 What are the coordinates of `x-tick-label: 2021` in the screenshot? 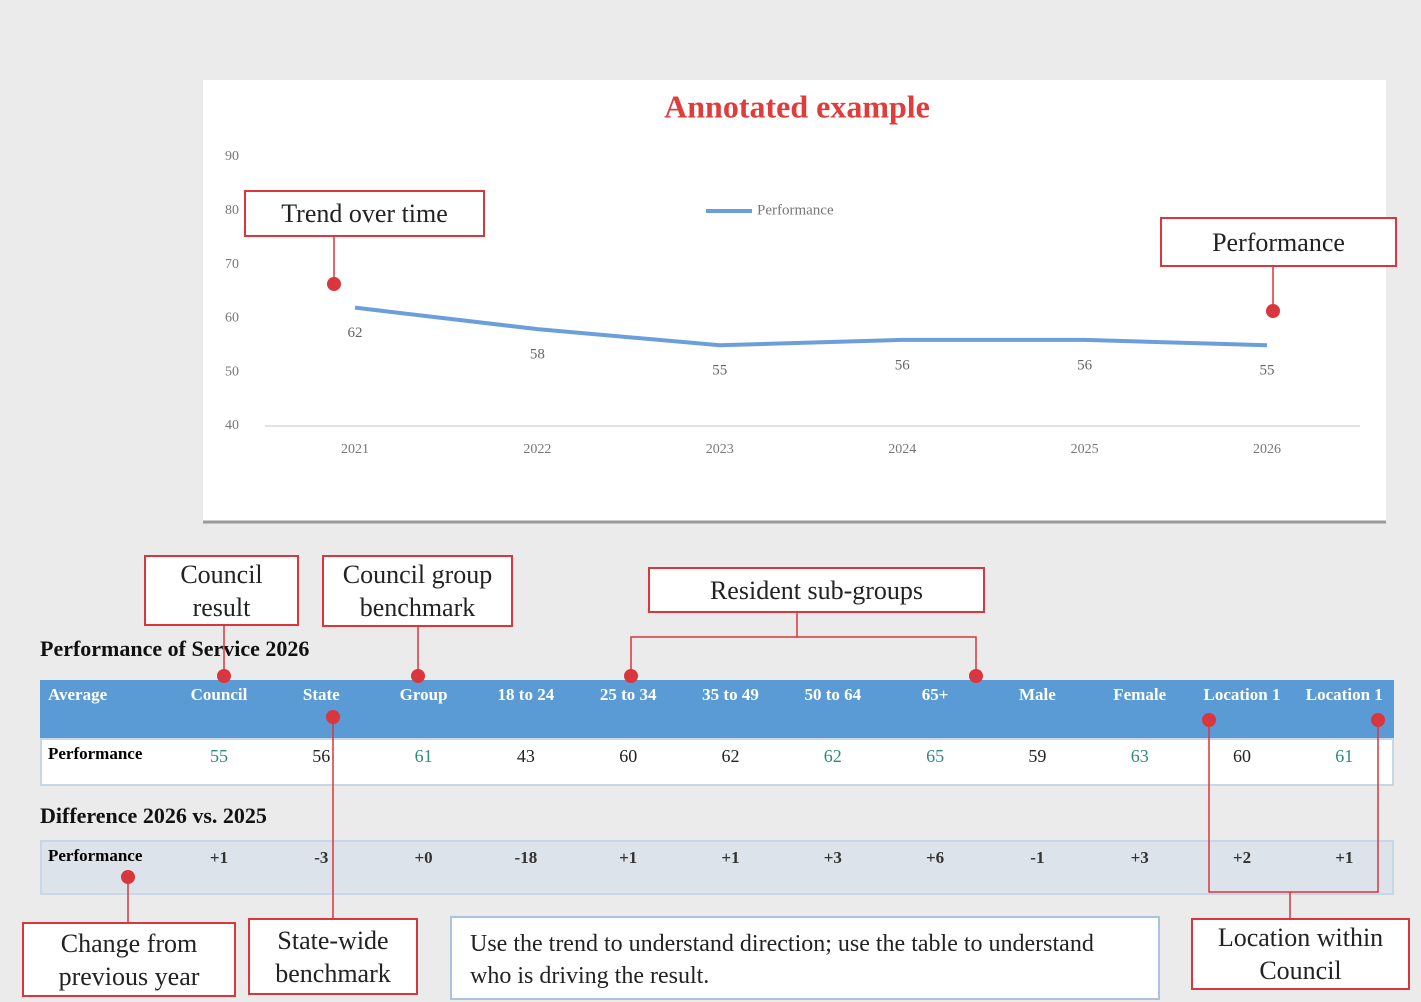 It's located at (355, 449).